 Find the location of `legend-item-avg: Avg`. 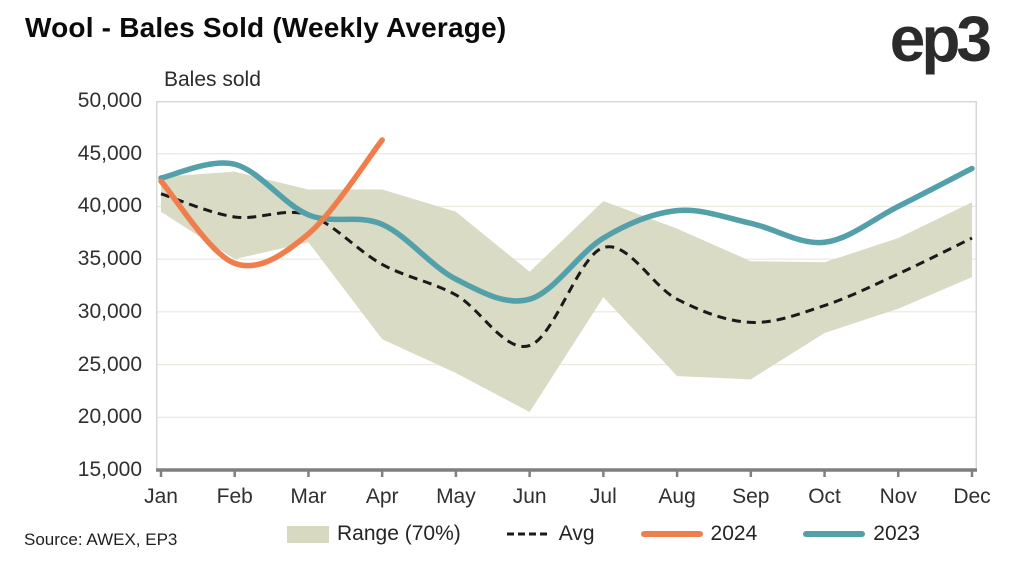

legend-item-avg: Avg is located at coordinates (550, 534).